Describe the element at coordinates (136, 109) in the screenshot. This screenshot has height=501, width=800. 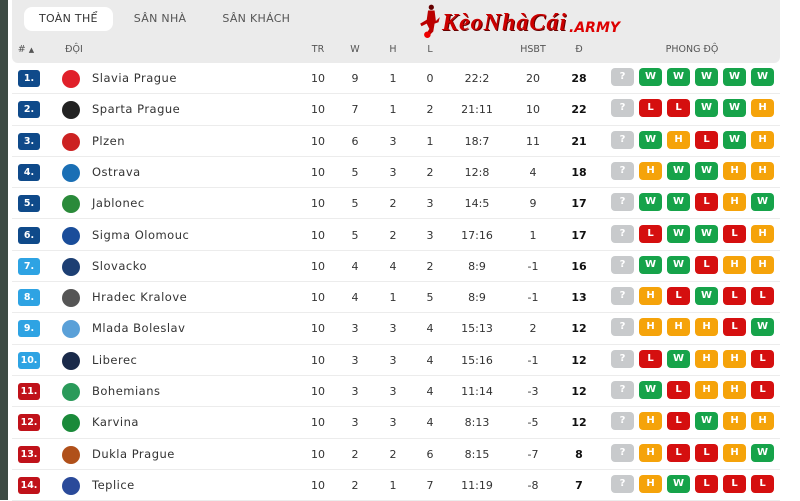
I see `team-name: Sparta Prague` at that location.